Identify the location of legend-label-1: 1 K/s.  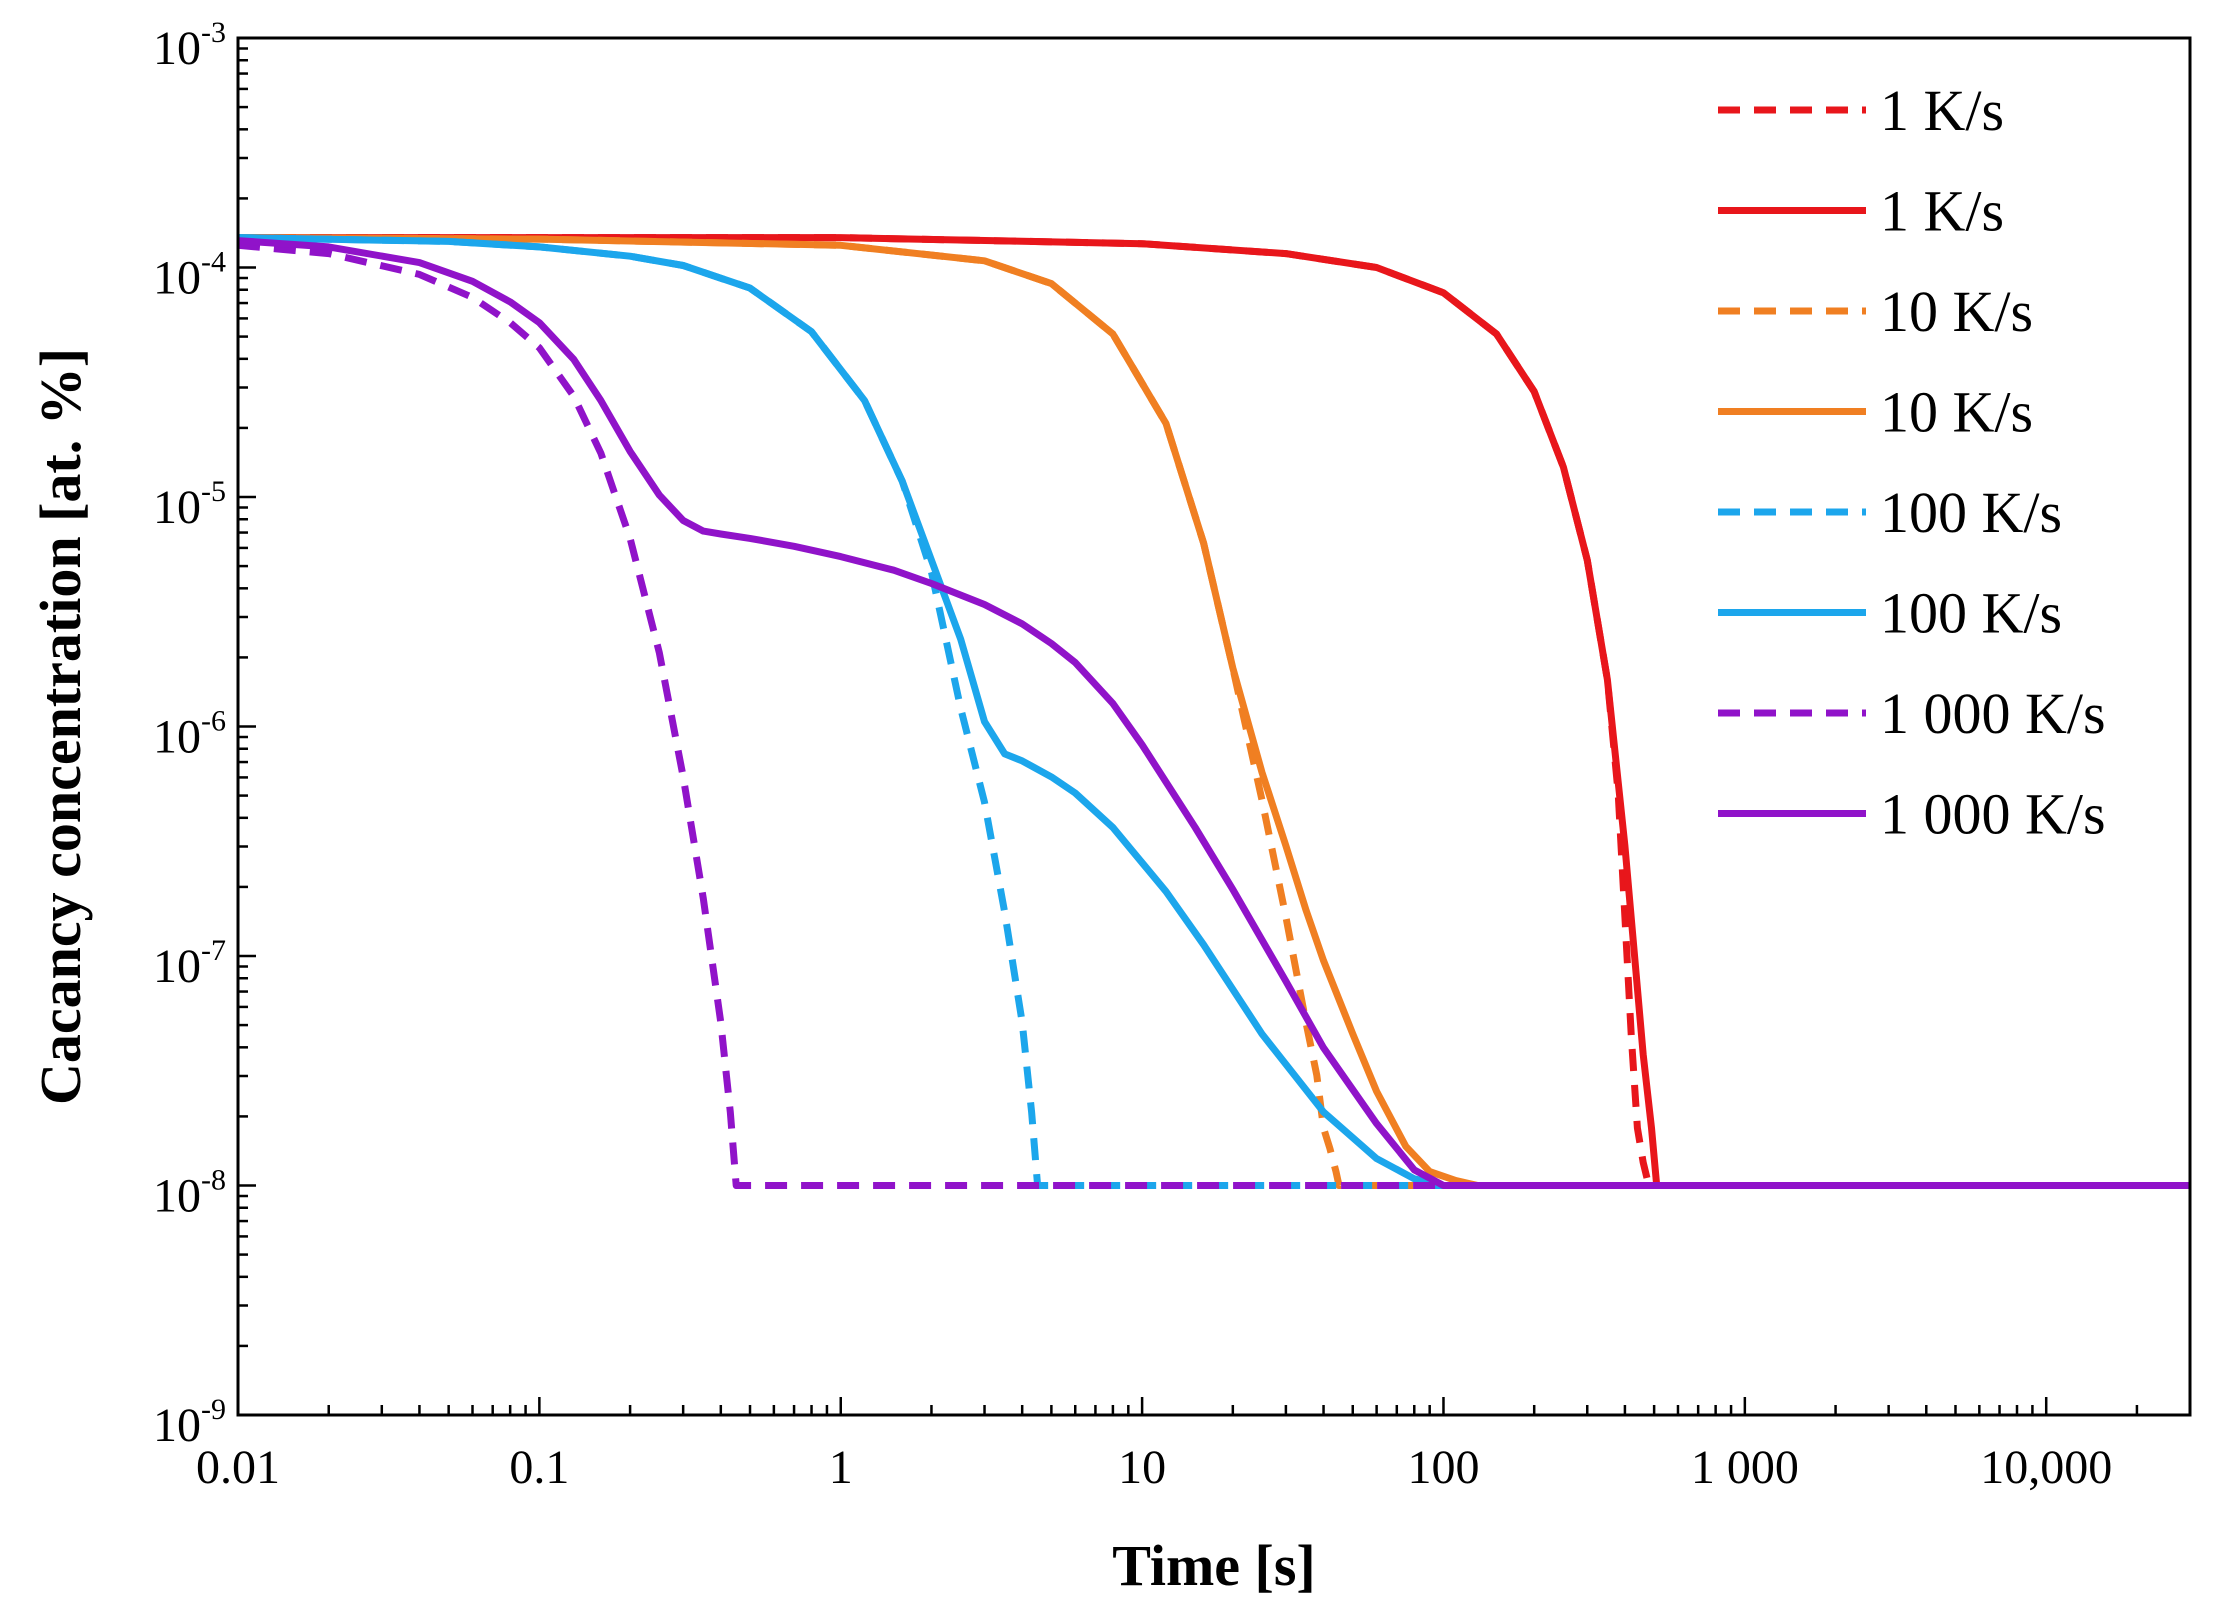
(1942, 211).